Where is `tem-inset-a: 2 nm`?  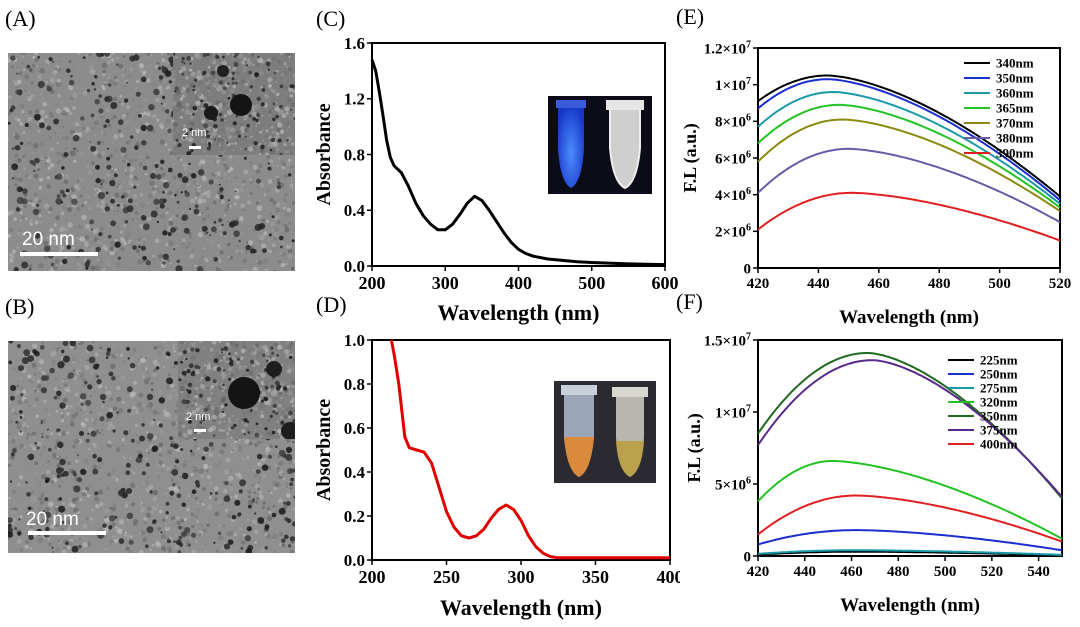 tem-inset-a: 2 nm is located at coordinates (234, 104).